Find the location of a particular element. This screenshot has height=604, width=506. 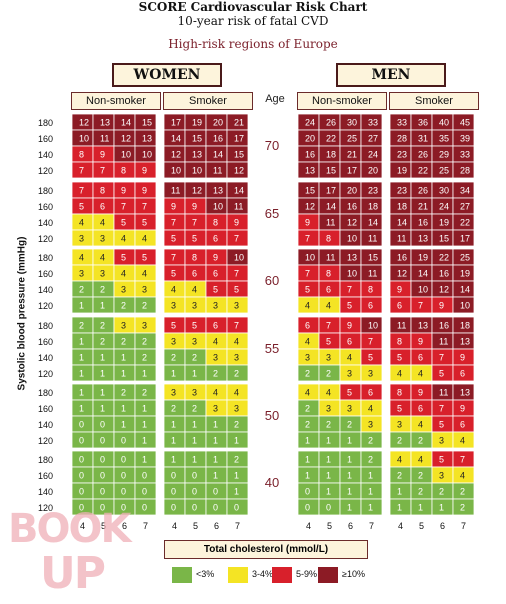

age-label: 65 is located at coordinates (272, 213).